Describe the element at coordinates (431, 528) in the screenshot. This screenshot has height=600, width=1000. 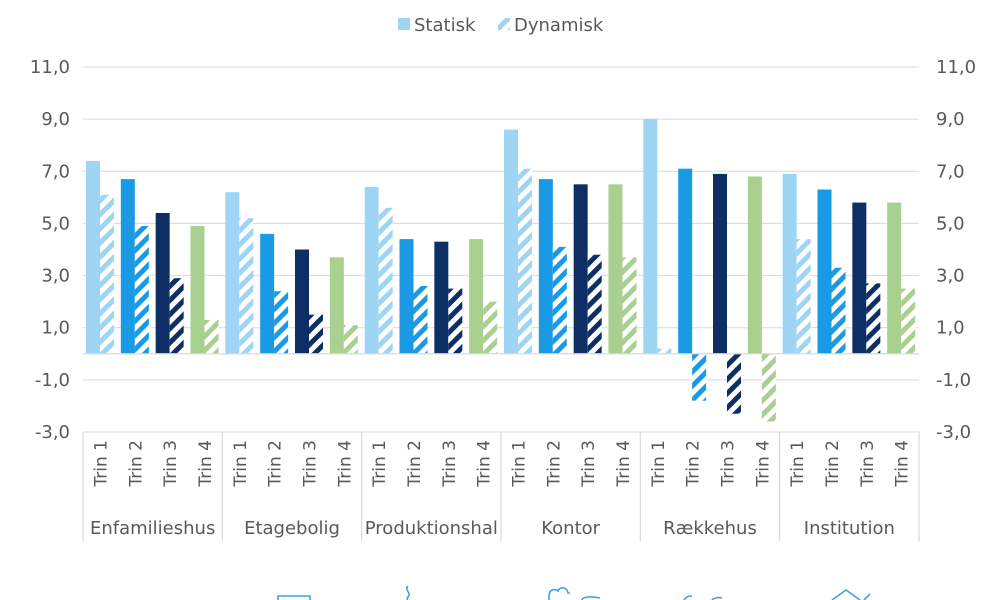
I see `group-label: Produktionshal` at that location.